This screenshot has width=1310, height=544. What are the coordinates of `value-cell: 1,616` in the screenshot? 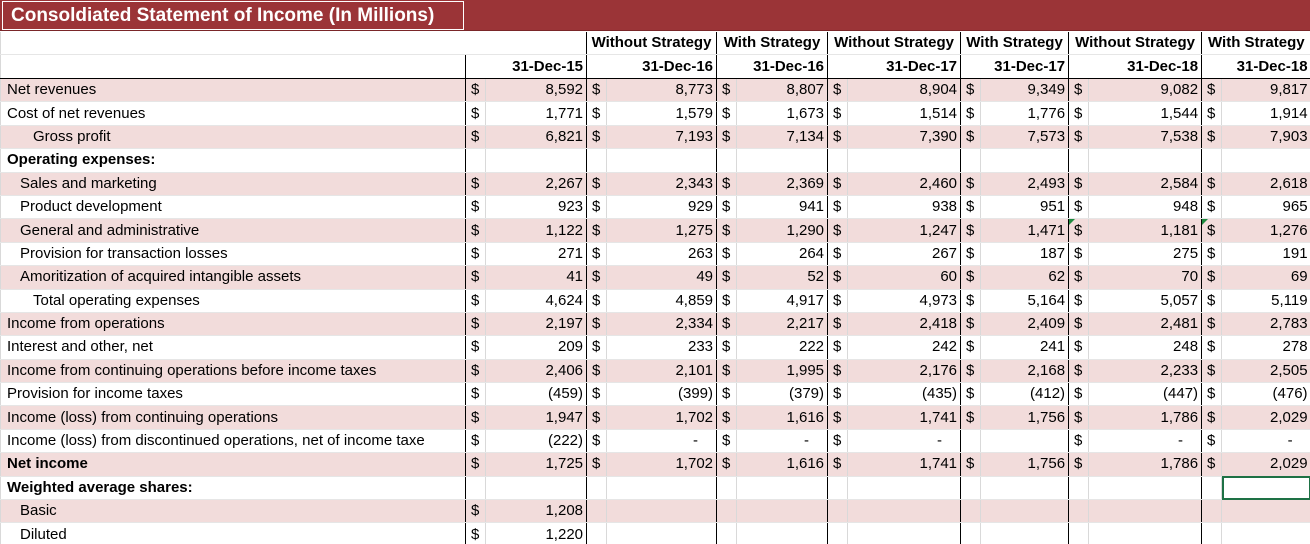 It's located at (782, 464).